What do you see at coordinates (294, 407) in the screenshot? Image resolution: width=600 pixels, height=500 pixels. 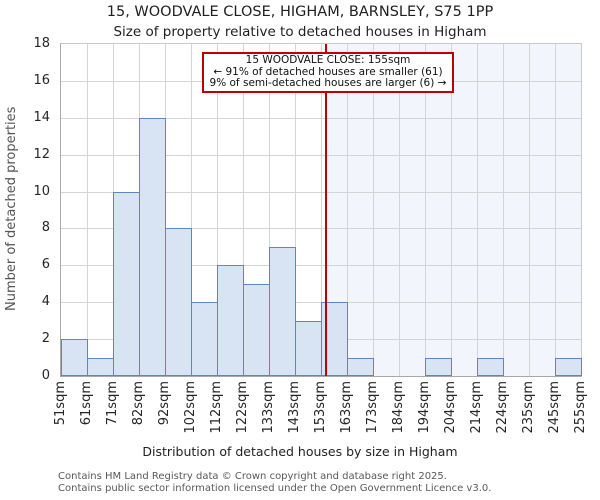 I see `x-tick-label: 143sqm` at bounding box center [294, 407].